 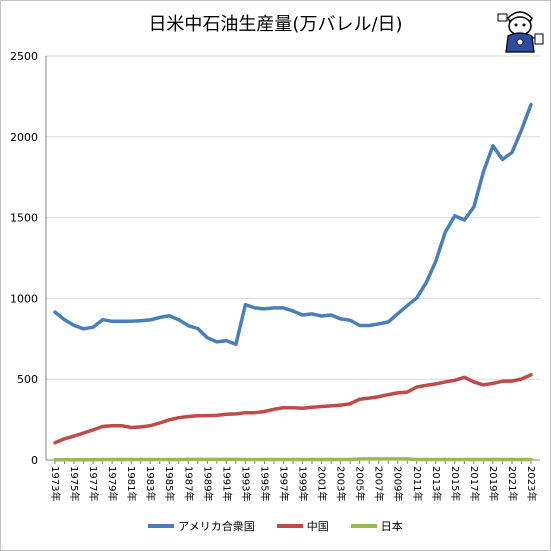 What do you see at coordinates (360, 483) in the screenshot?
I see `x-tick-label: 2005年` at bounding box center [360, 483].